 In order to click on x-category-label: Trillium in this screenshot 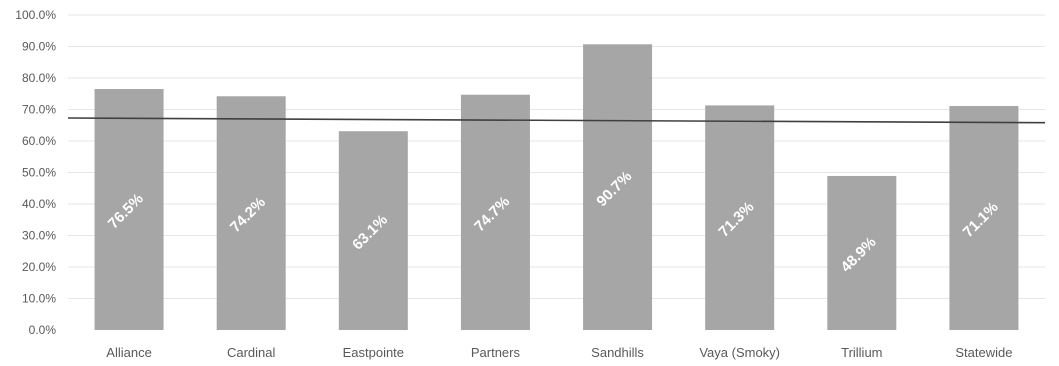, I will do `click(861, 352)`.